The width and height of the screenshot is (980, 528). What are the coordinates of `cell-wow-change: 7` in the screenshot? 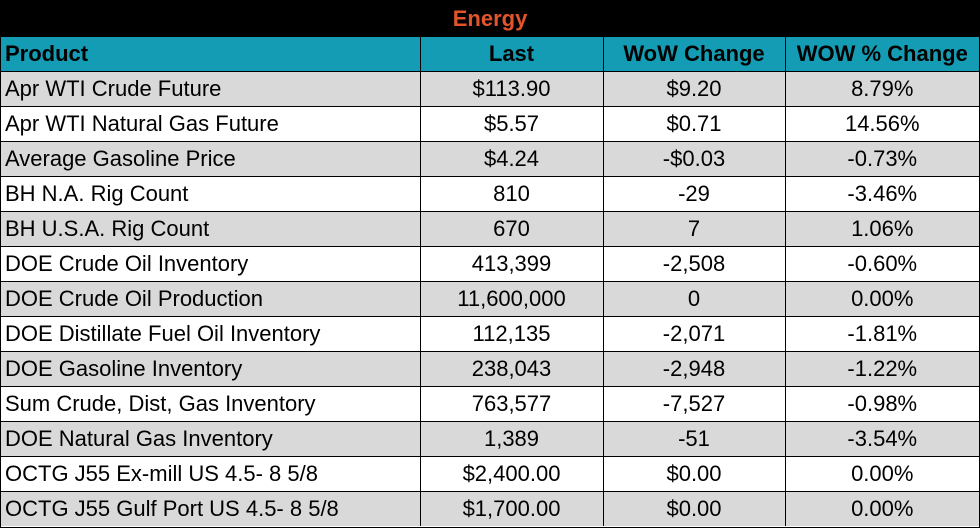 It's located at (694, 229).